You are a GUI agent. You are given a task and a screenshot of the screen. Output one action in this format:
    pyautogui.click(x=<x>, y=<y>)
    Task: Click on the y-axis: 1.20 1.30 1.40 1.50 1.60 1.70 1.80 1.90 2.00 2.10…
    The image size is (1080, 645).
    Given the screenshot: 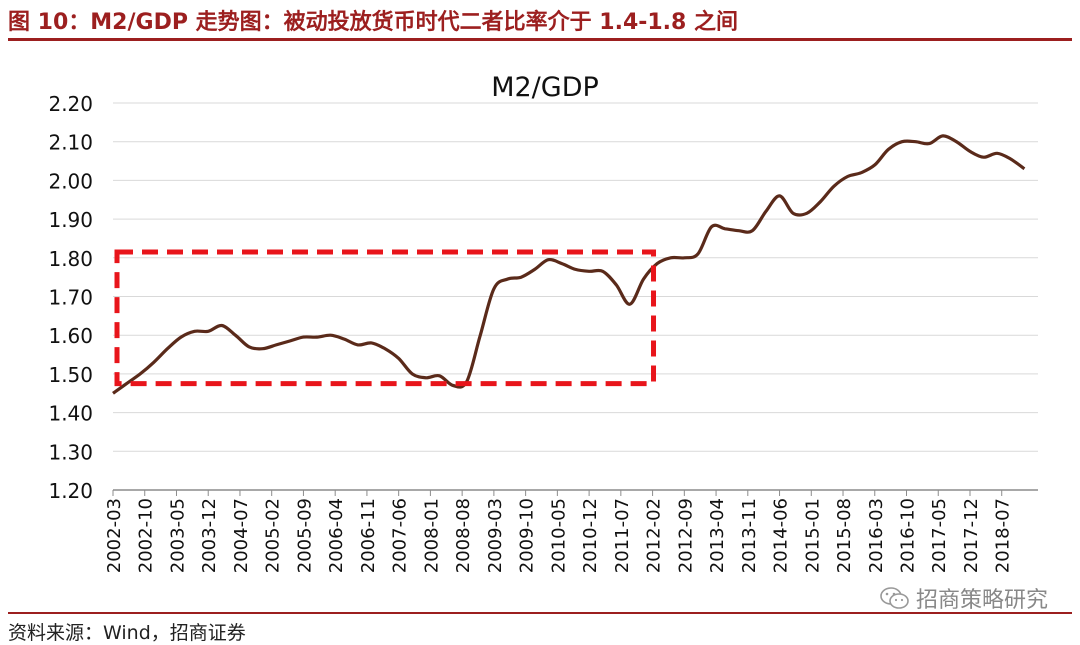 What is the action you would take?
    pyautogui.click(x=70, y=297)
    